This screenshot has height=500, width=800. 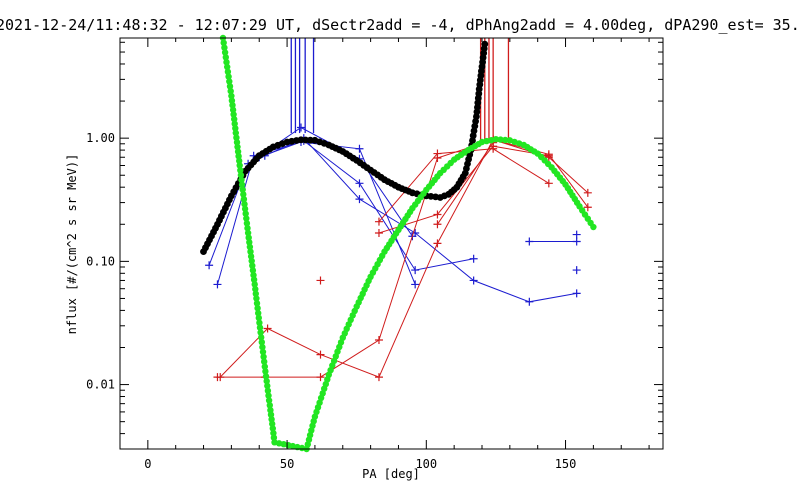 What do you see at coordinates (566, 464) in the screenshot?
I see `x-tick-label: 150` at bounding box center [566, 464].